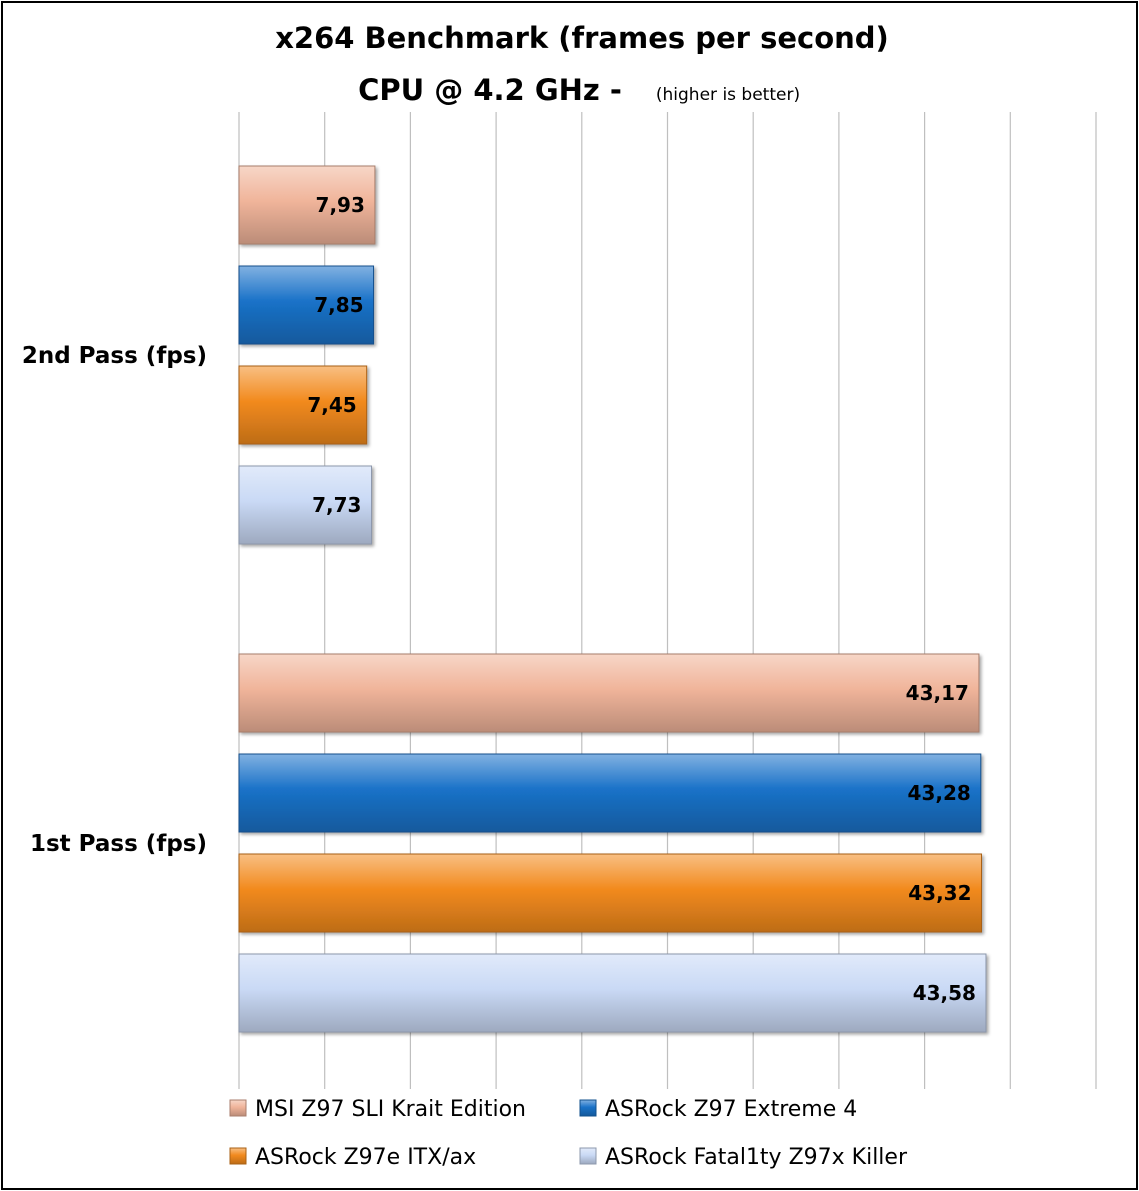 The width and height of the screenshot is (1139, 1191). What do you see at coordinates (118, 844) in the screenshot?
I see `category-label: 1st Pass (fps)` at bounding box center [118, 844].